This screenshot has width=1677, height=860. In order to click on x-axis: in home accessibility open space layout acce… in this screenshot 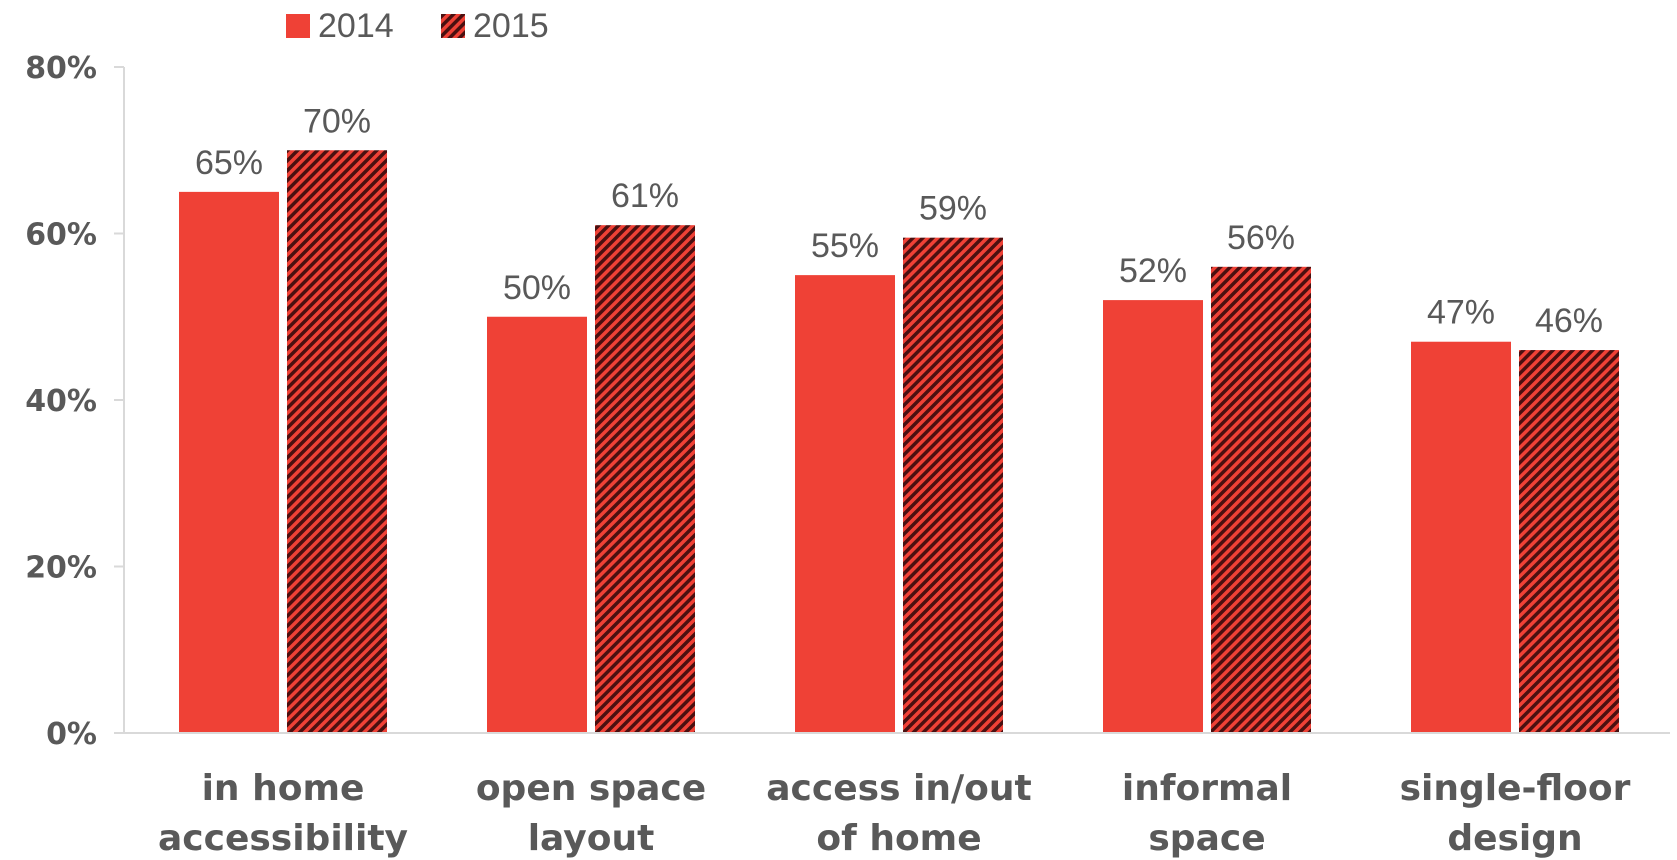, I will do `click(897, 795)`.